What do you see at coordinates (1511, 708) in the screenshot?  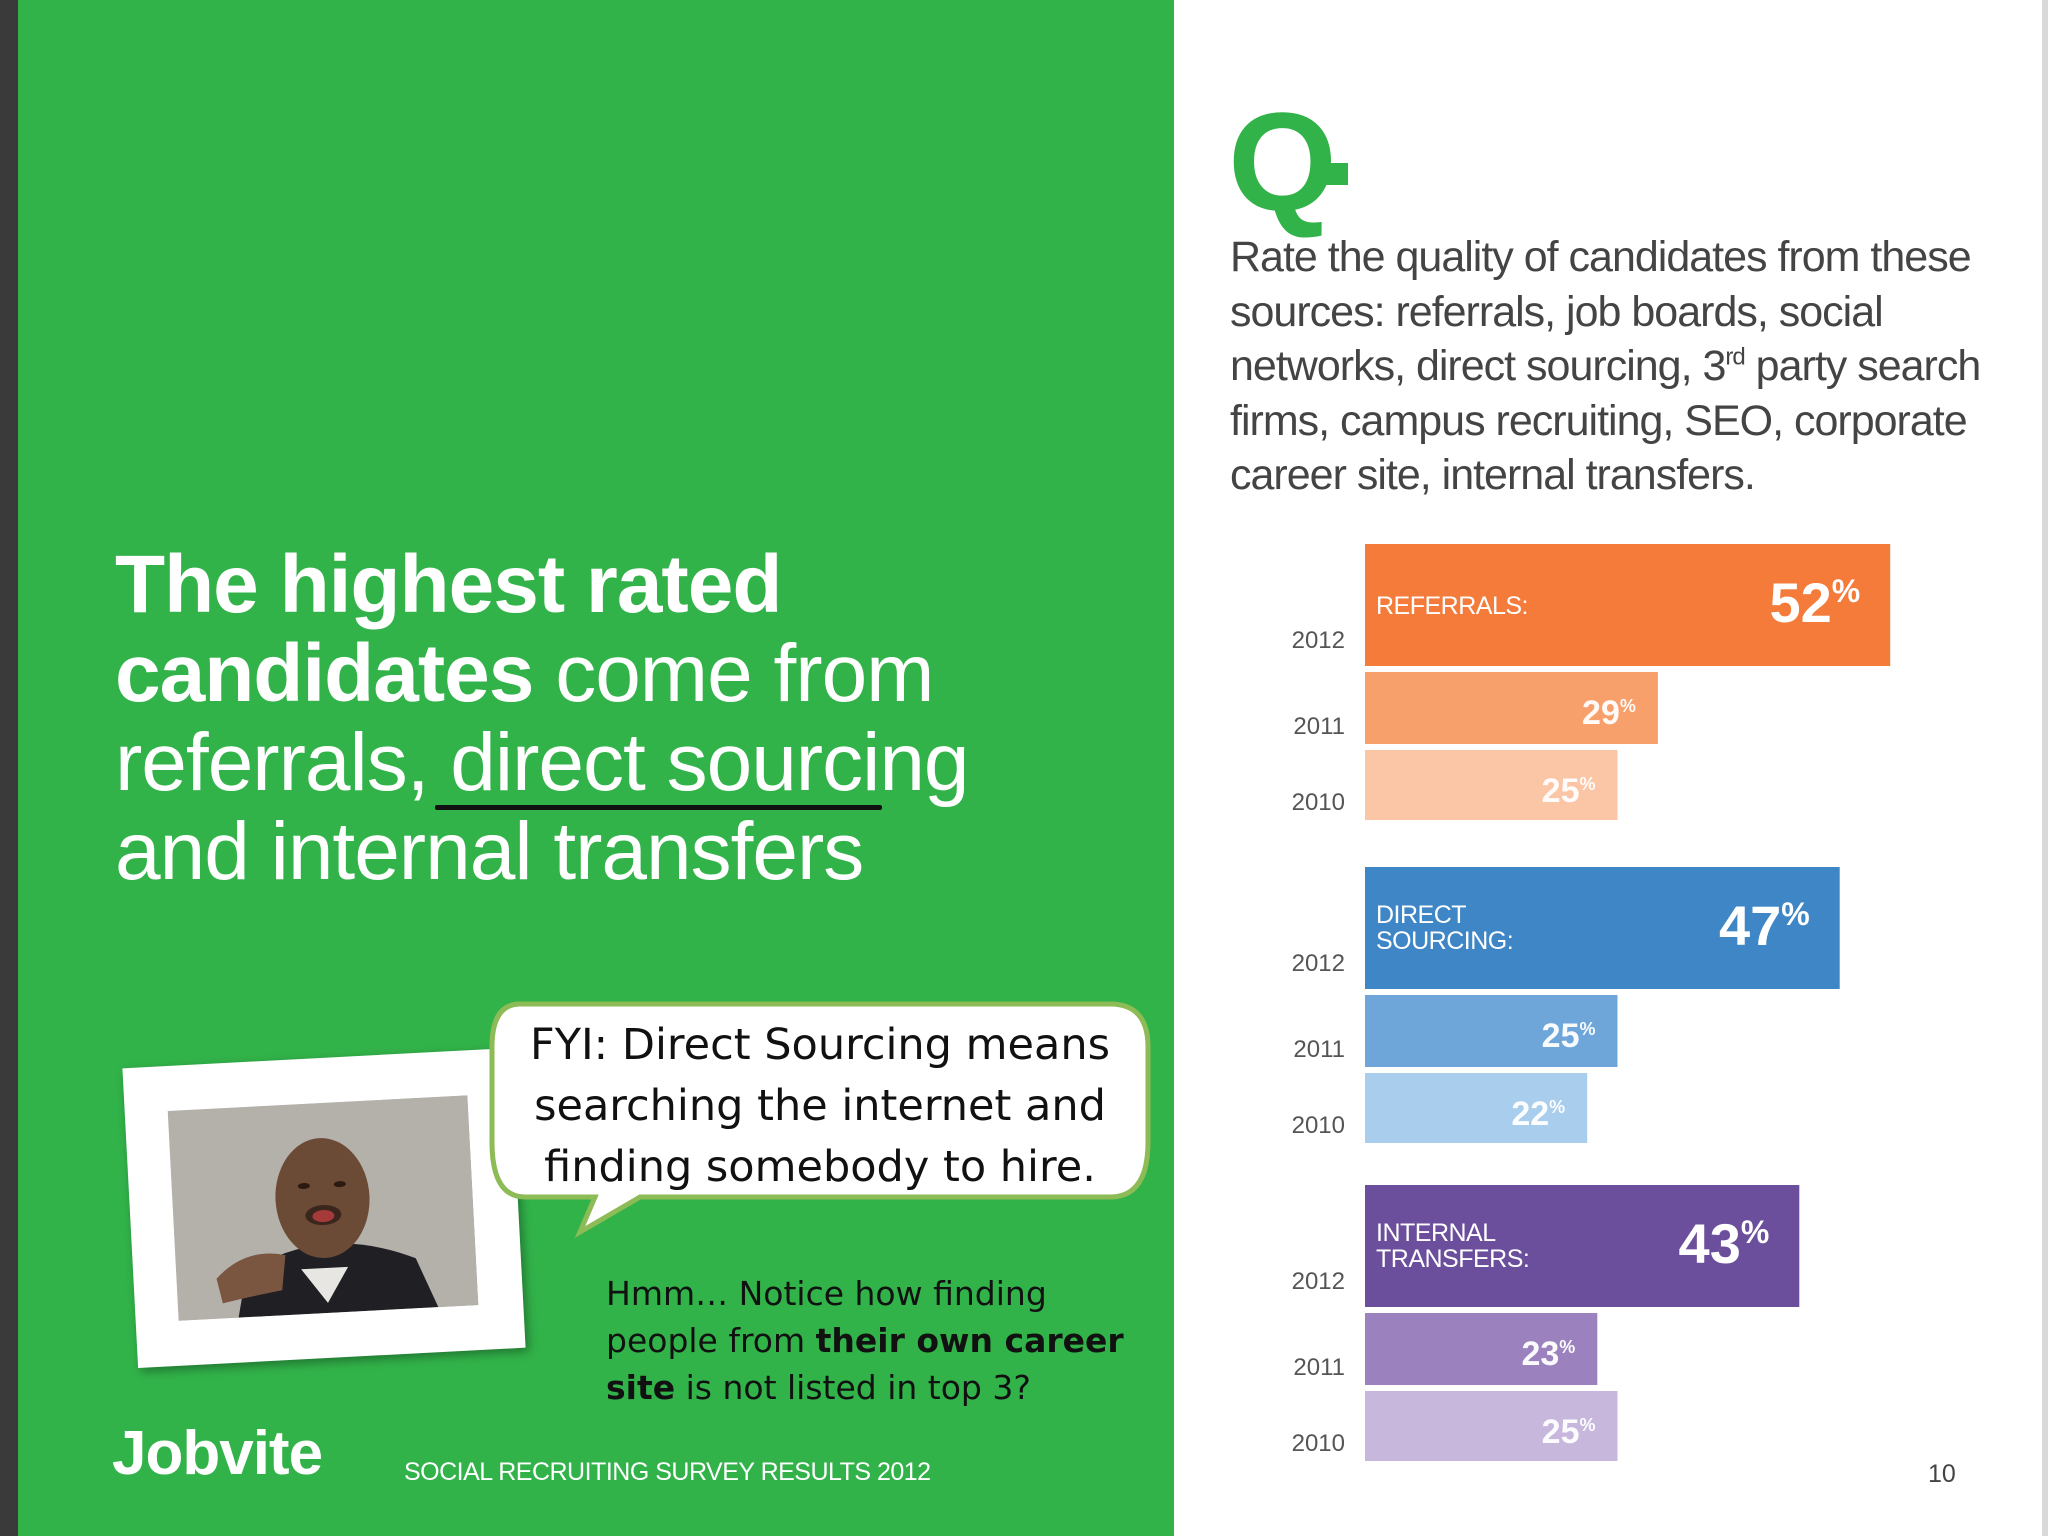 I see `bar-referrals-2011` at bounding box center [1511, 708].